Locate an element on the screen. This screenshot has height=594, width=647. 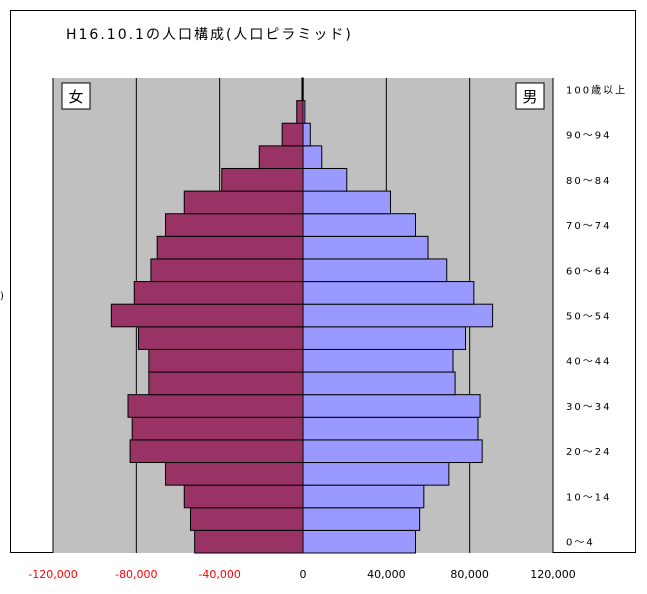
age-label-0: 0～4 is located at coordinates (580, 543).